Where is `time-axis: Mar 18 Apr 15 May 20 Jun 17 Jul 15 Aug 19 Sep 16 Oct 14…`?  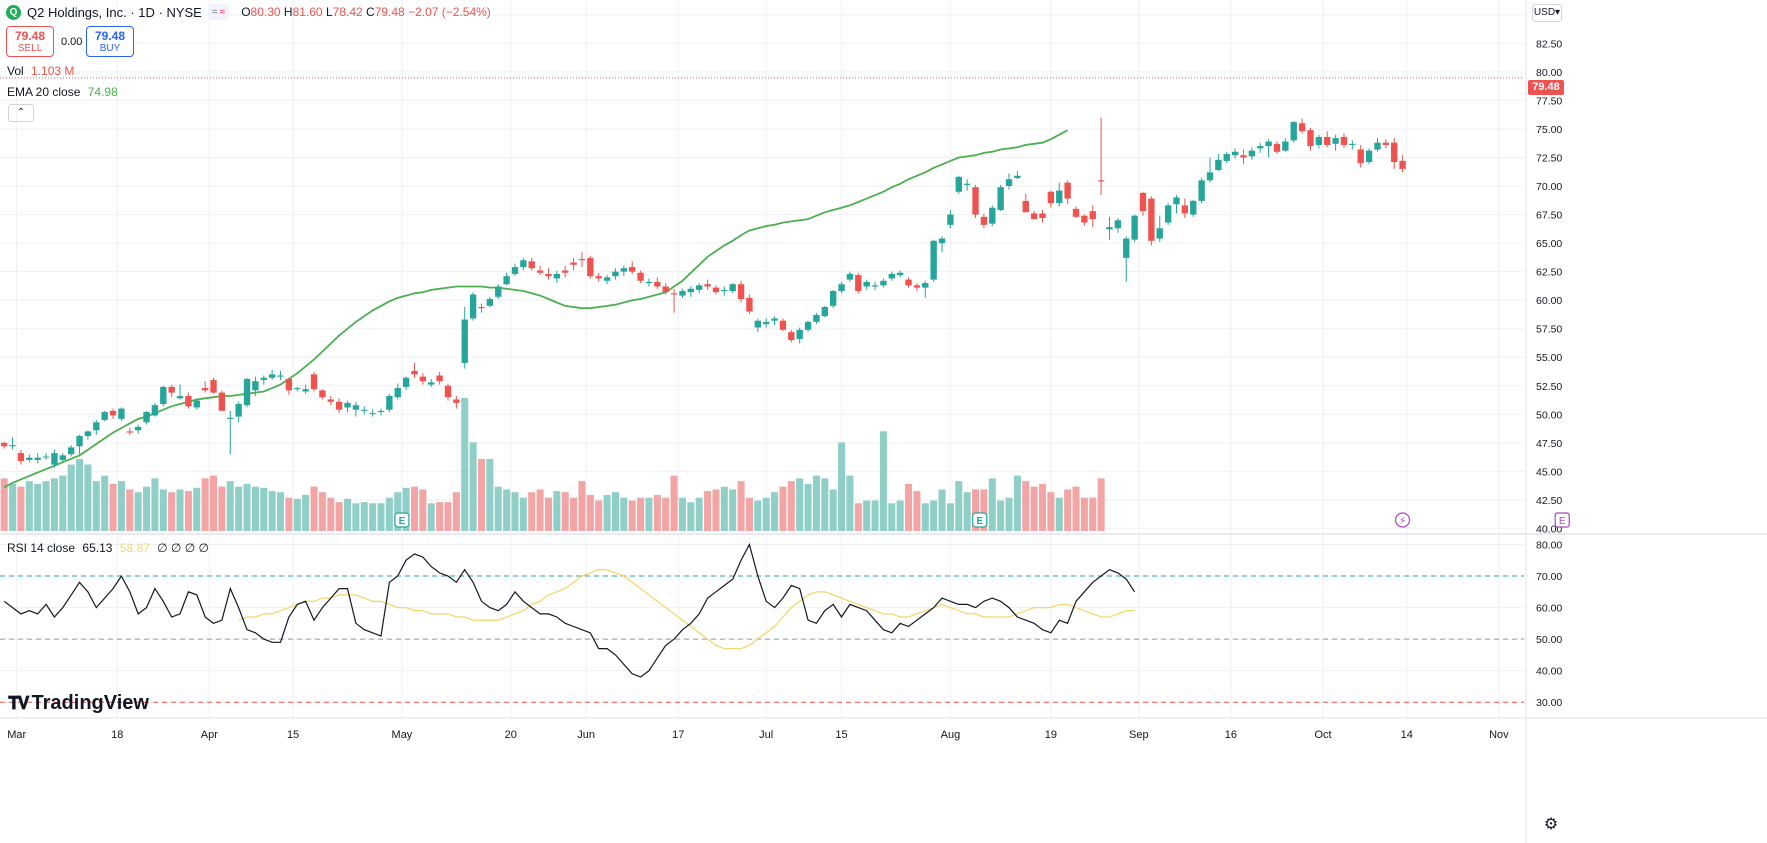
time-axis: Mar 18 Apr 15 May 20 Jun 17 Jul 15 Aug 19 Sep 16 Oct 14… is located at coordinates (758, 735).